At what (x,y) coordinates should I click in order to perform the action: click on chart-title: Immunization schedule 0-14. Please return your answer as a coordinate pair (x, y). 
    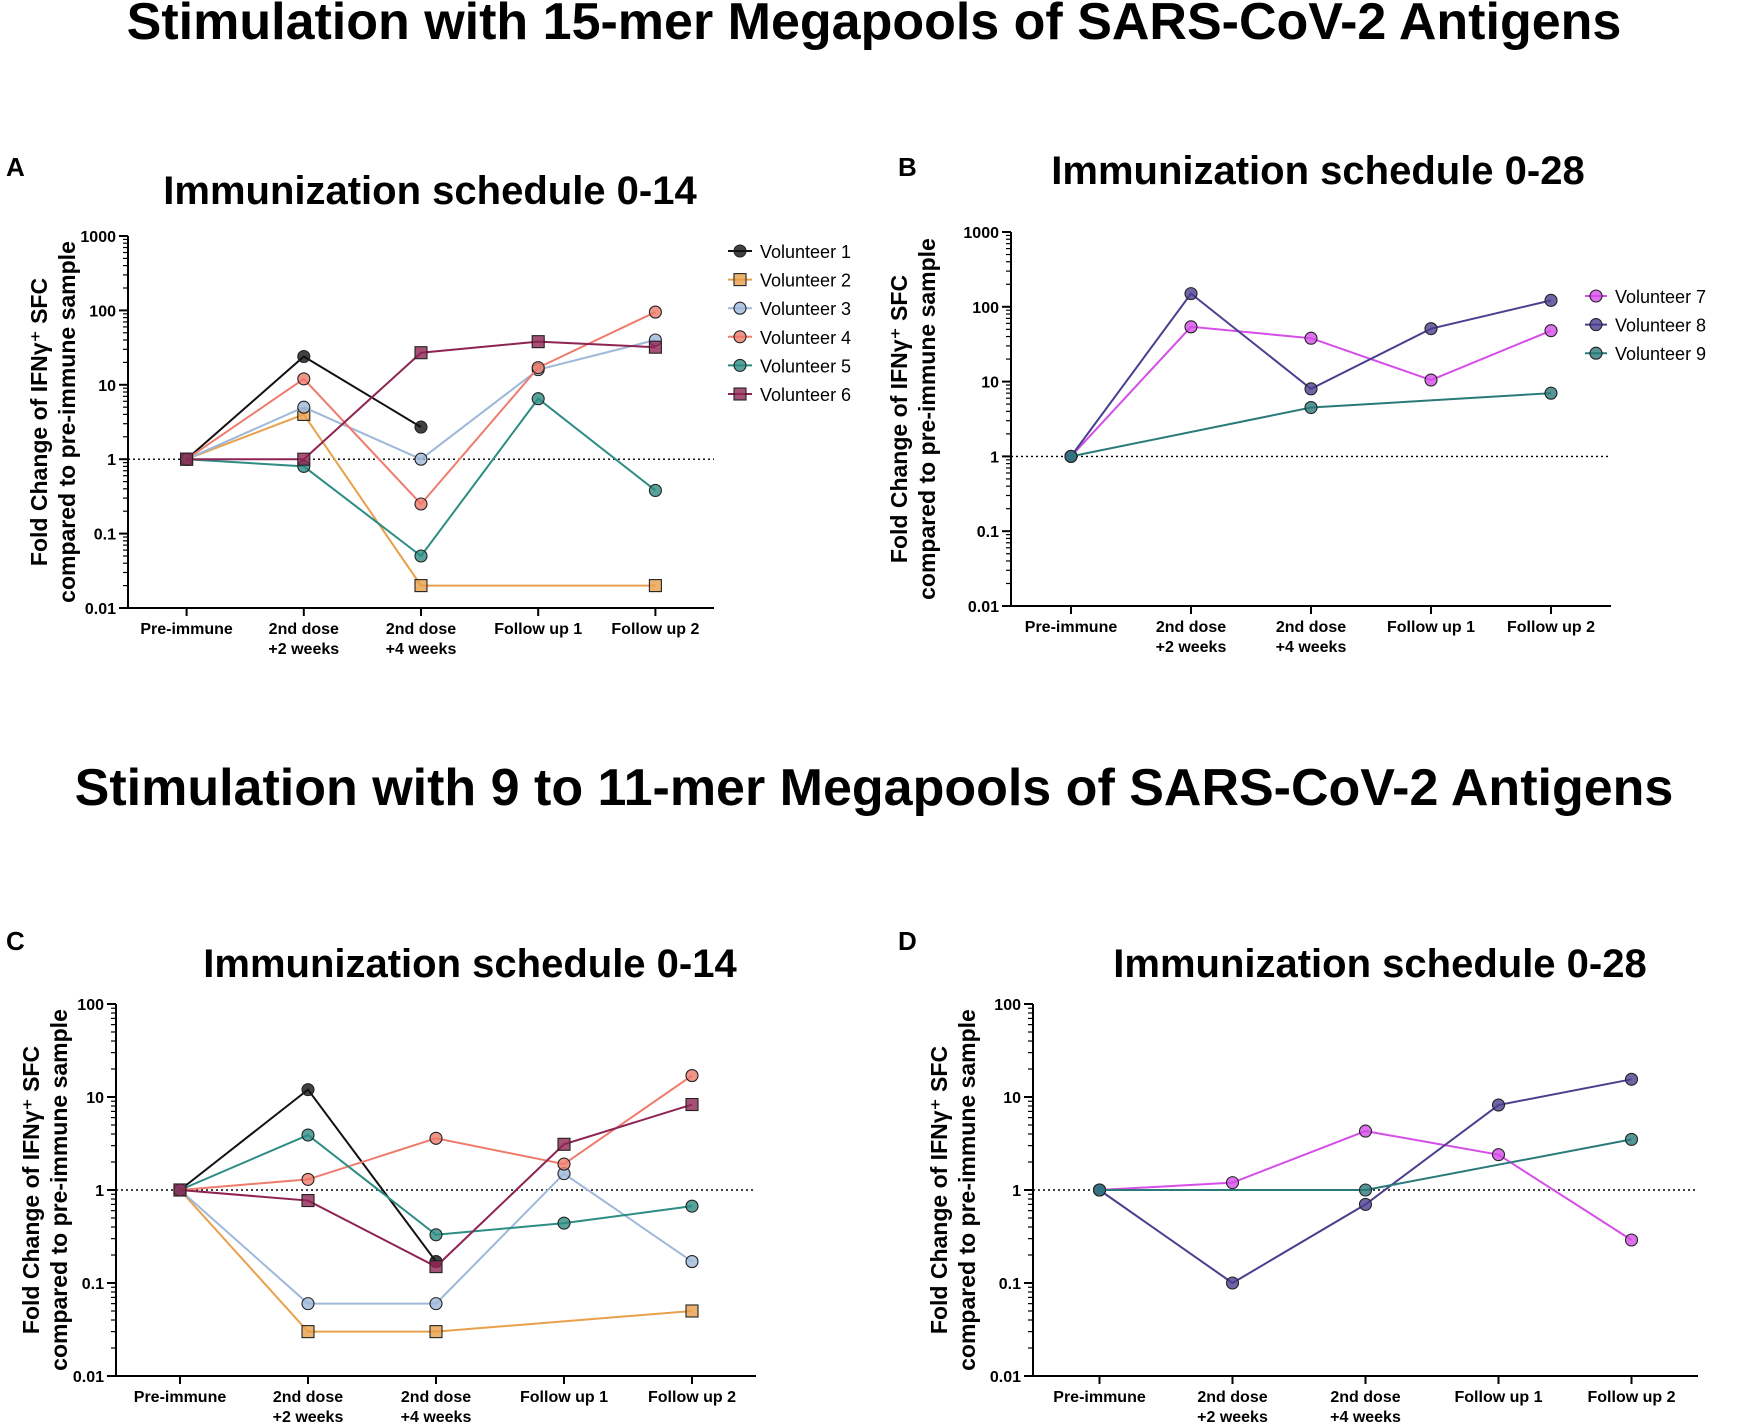
    Looking at the image, I should click on (470, 964).